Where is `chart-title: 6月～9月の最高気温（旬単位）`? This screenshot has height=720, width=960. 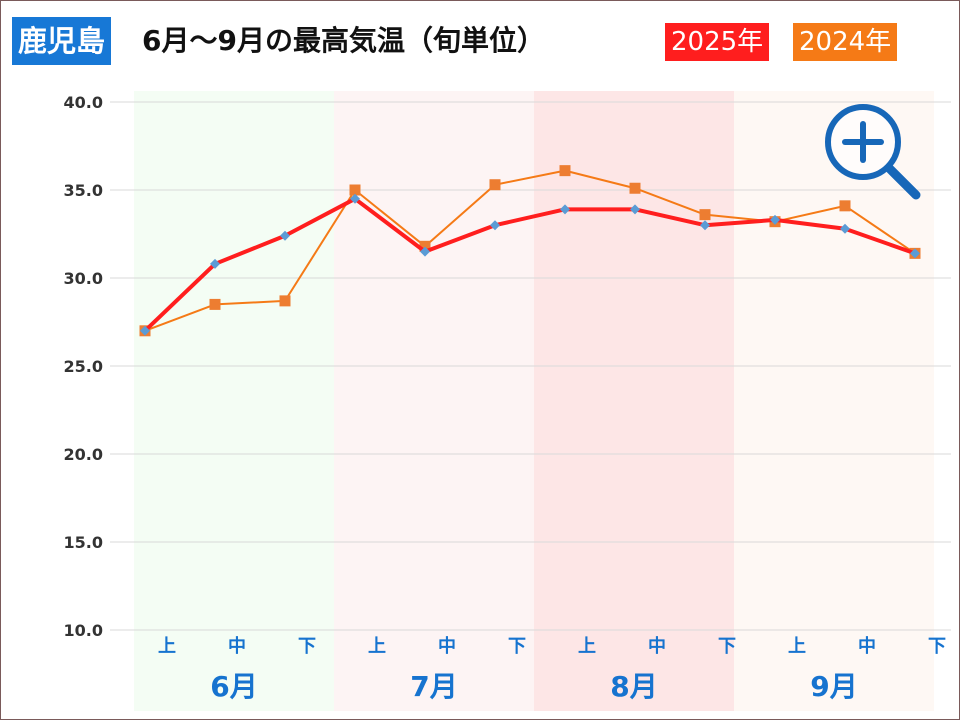
chart-title: 6月～9月の最高気温（旬単位） is located at coordinates (343, 40).